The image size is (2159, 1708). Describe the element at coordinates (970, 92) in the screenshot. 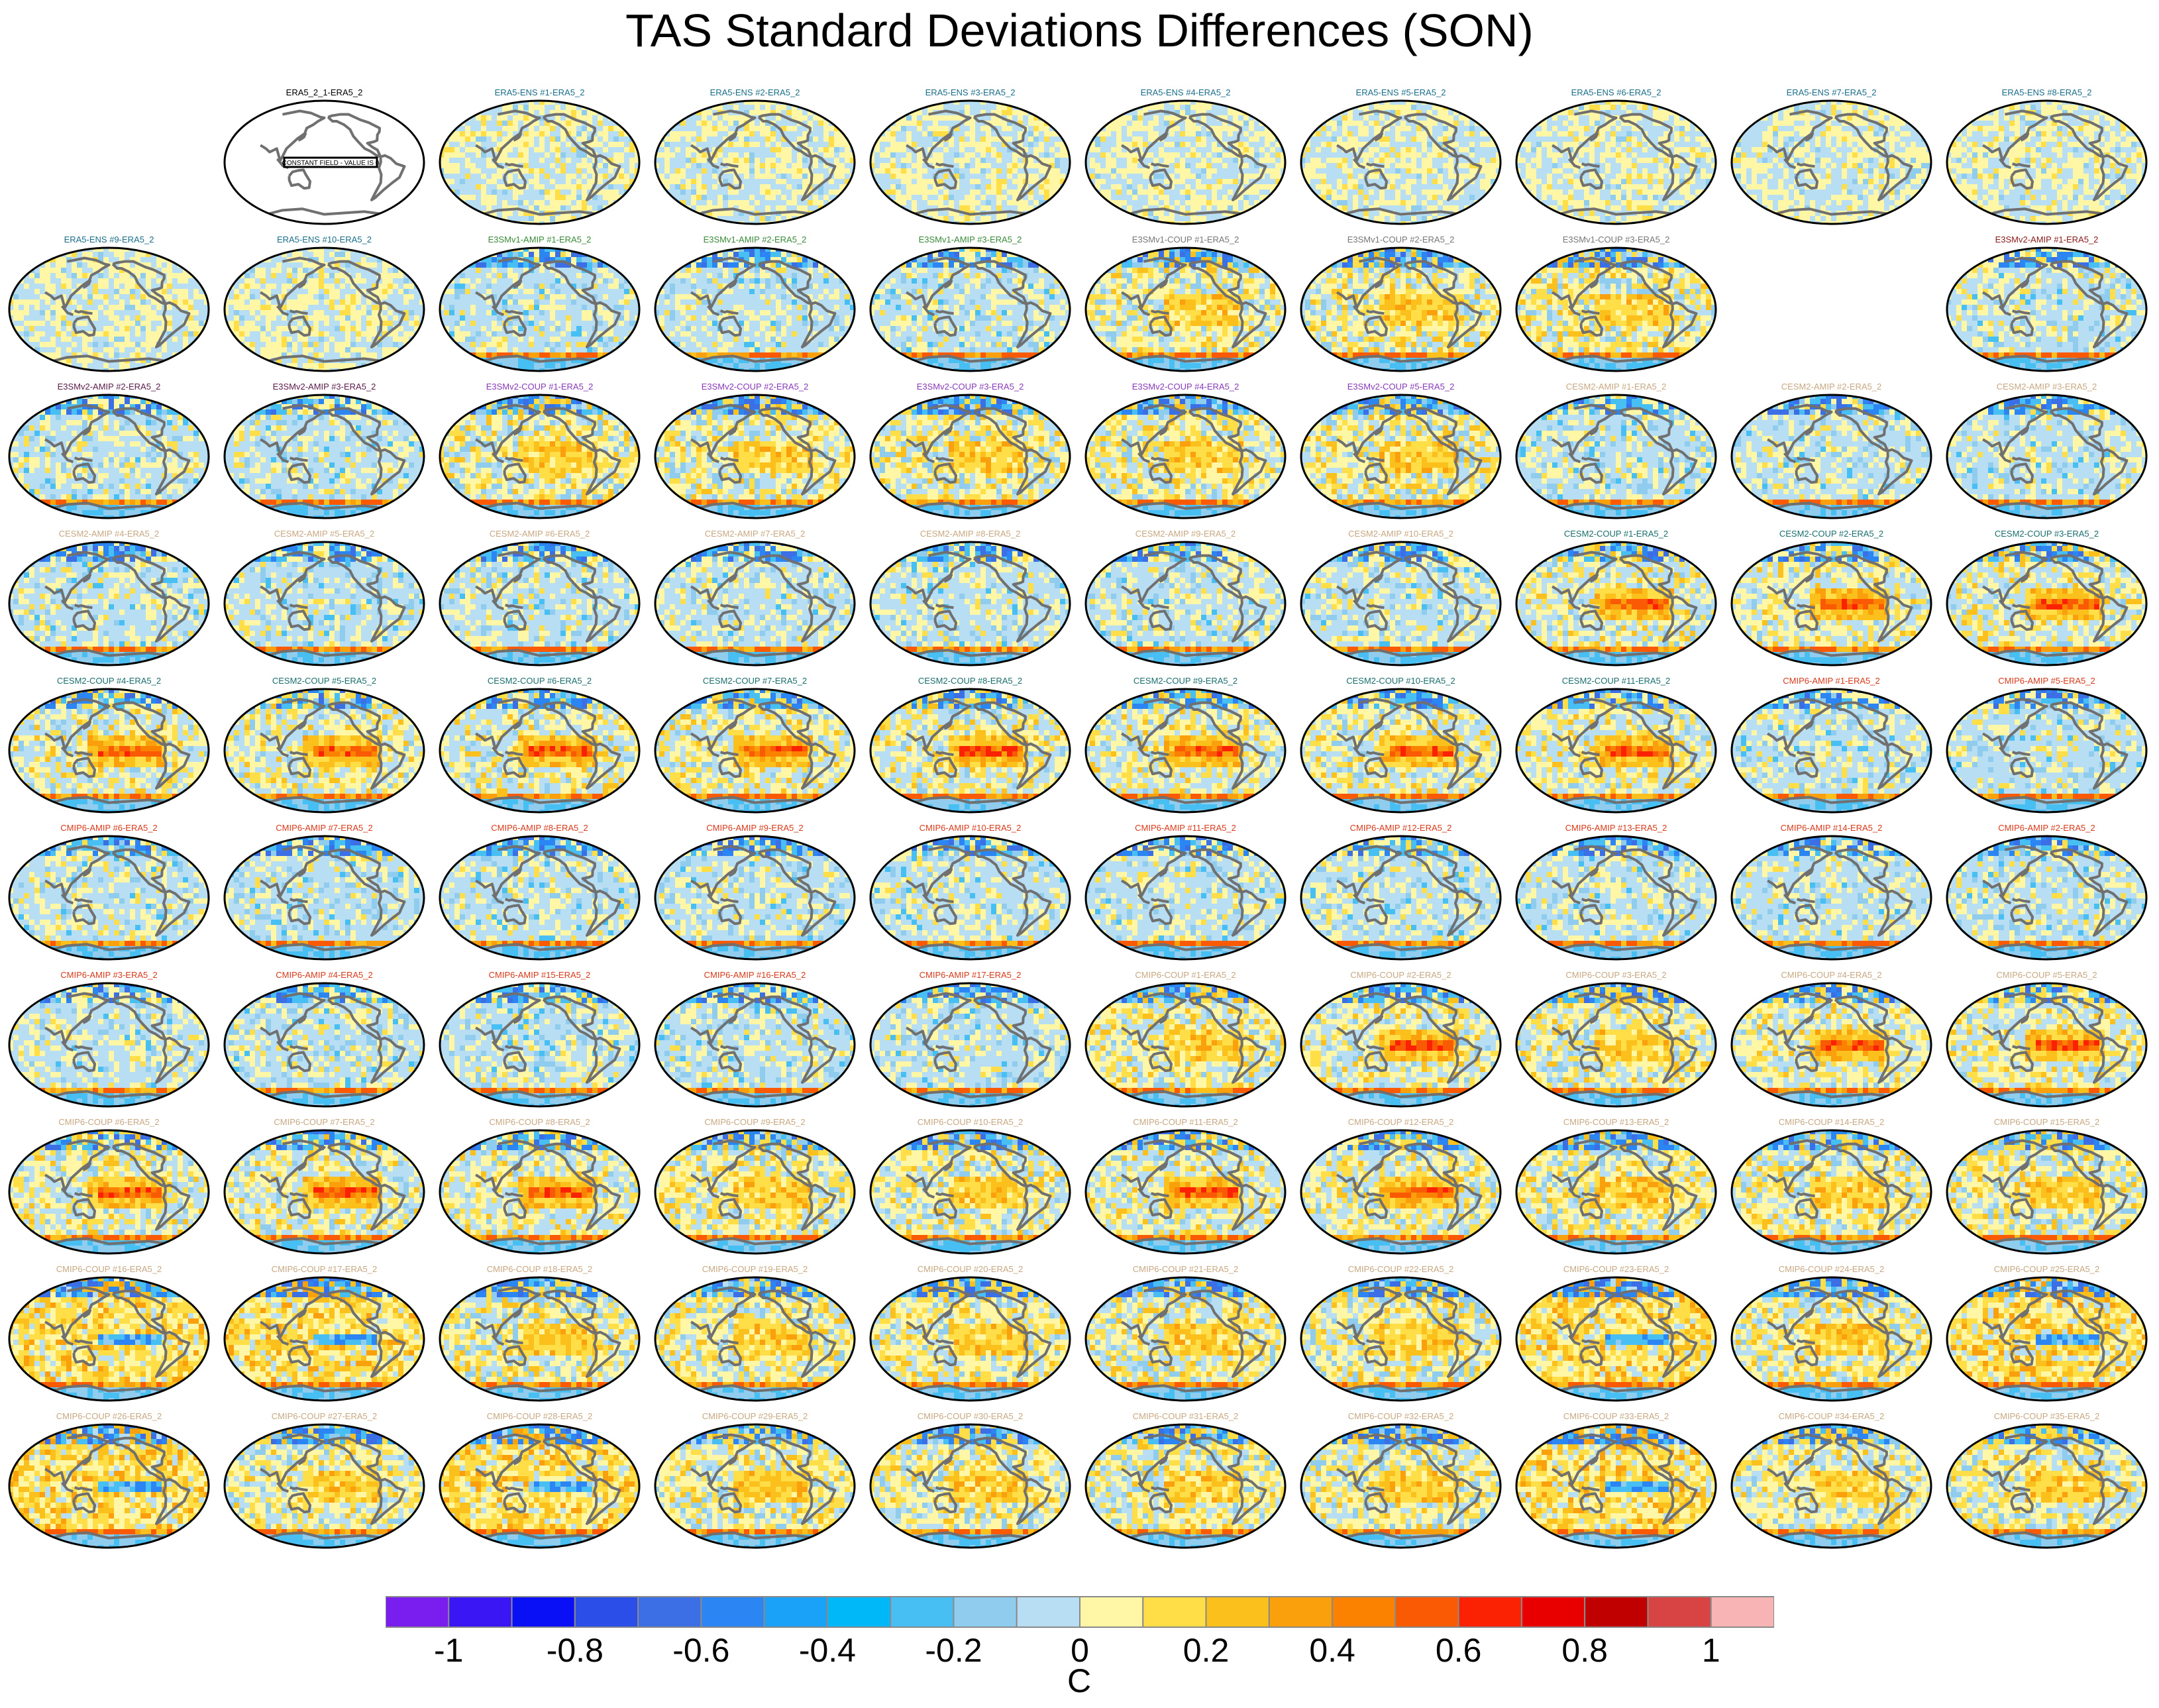

I see `map-panel-title: ERA5-ENS #3-ERA5_2` at that location.